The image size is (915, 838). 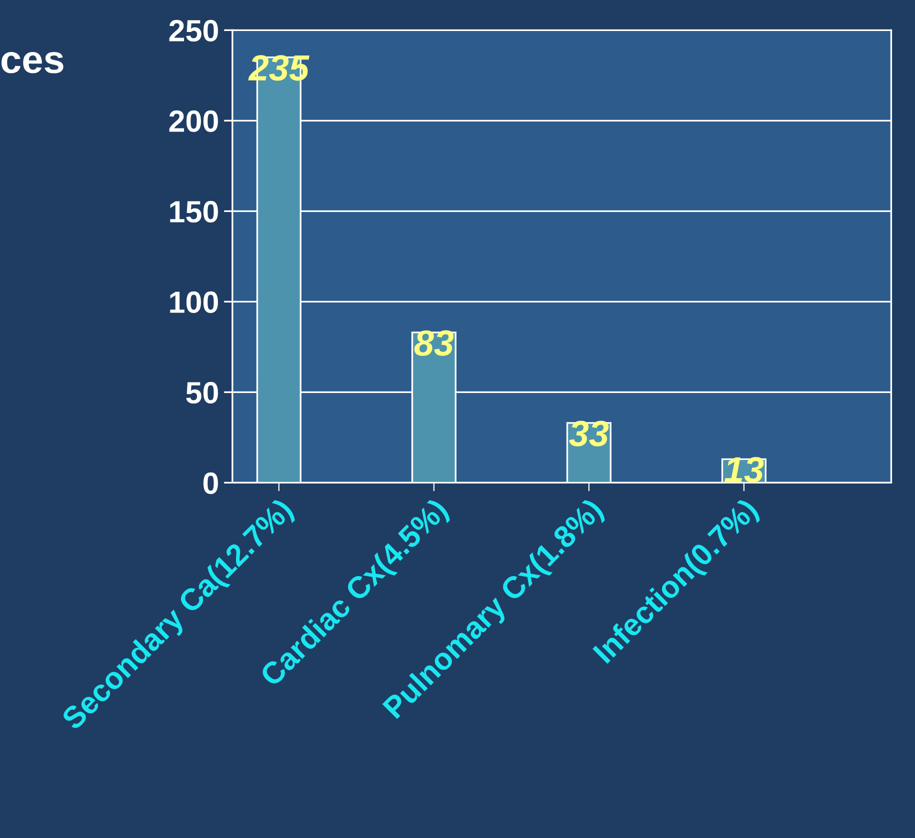 I want to click on y-tick-label: 200, so click(x=193, y=121).